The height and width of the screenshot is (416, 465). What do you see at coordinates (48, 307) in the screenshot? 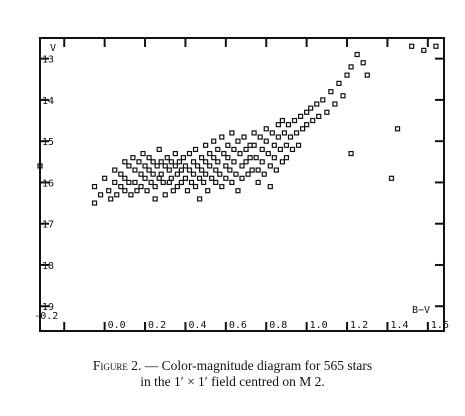
I see `y-tick-label: 19` at bounding box center [48, 307].